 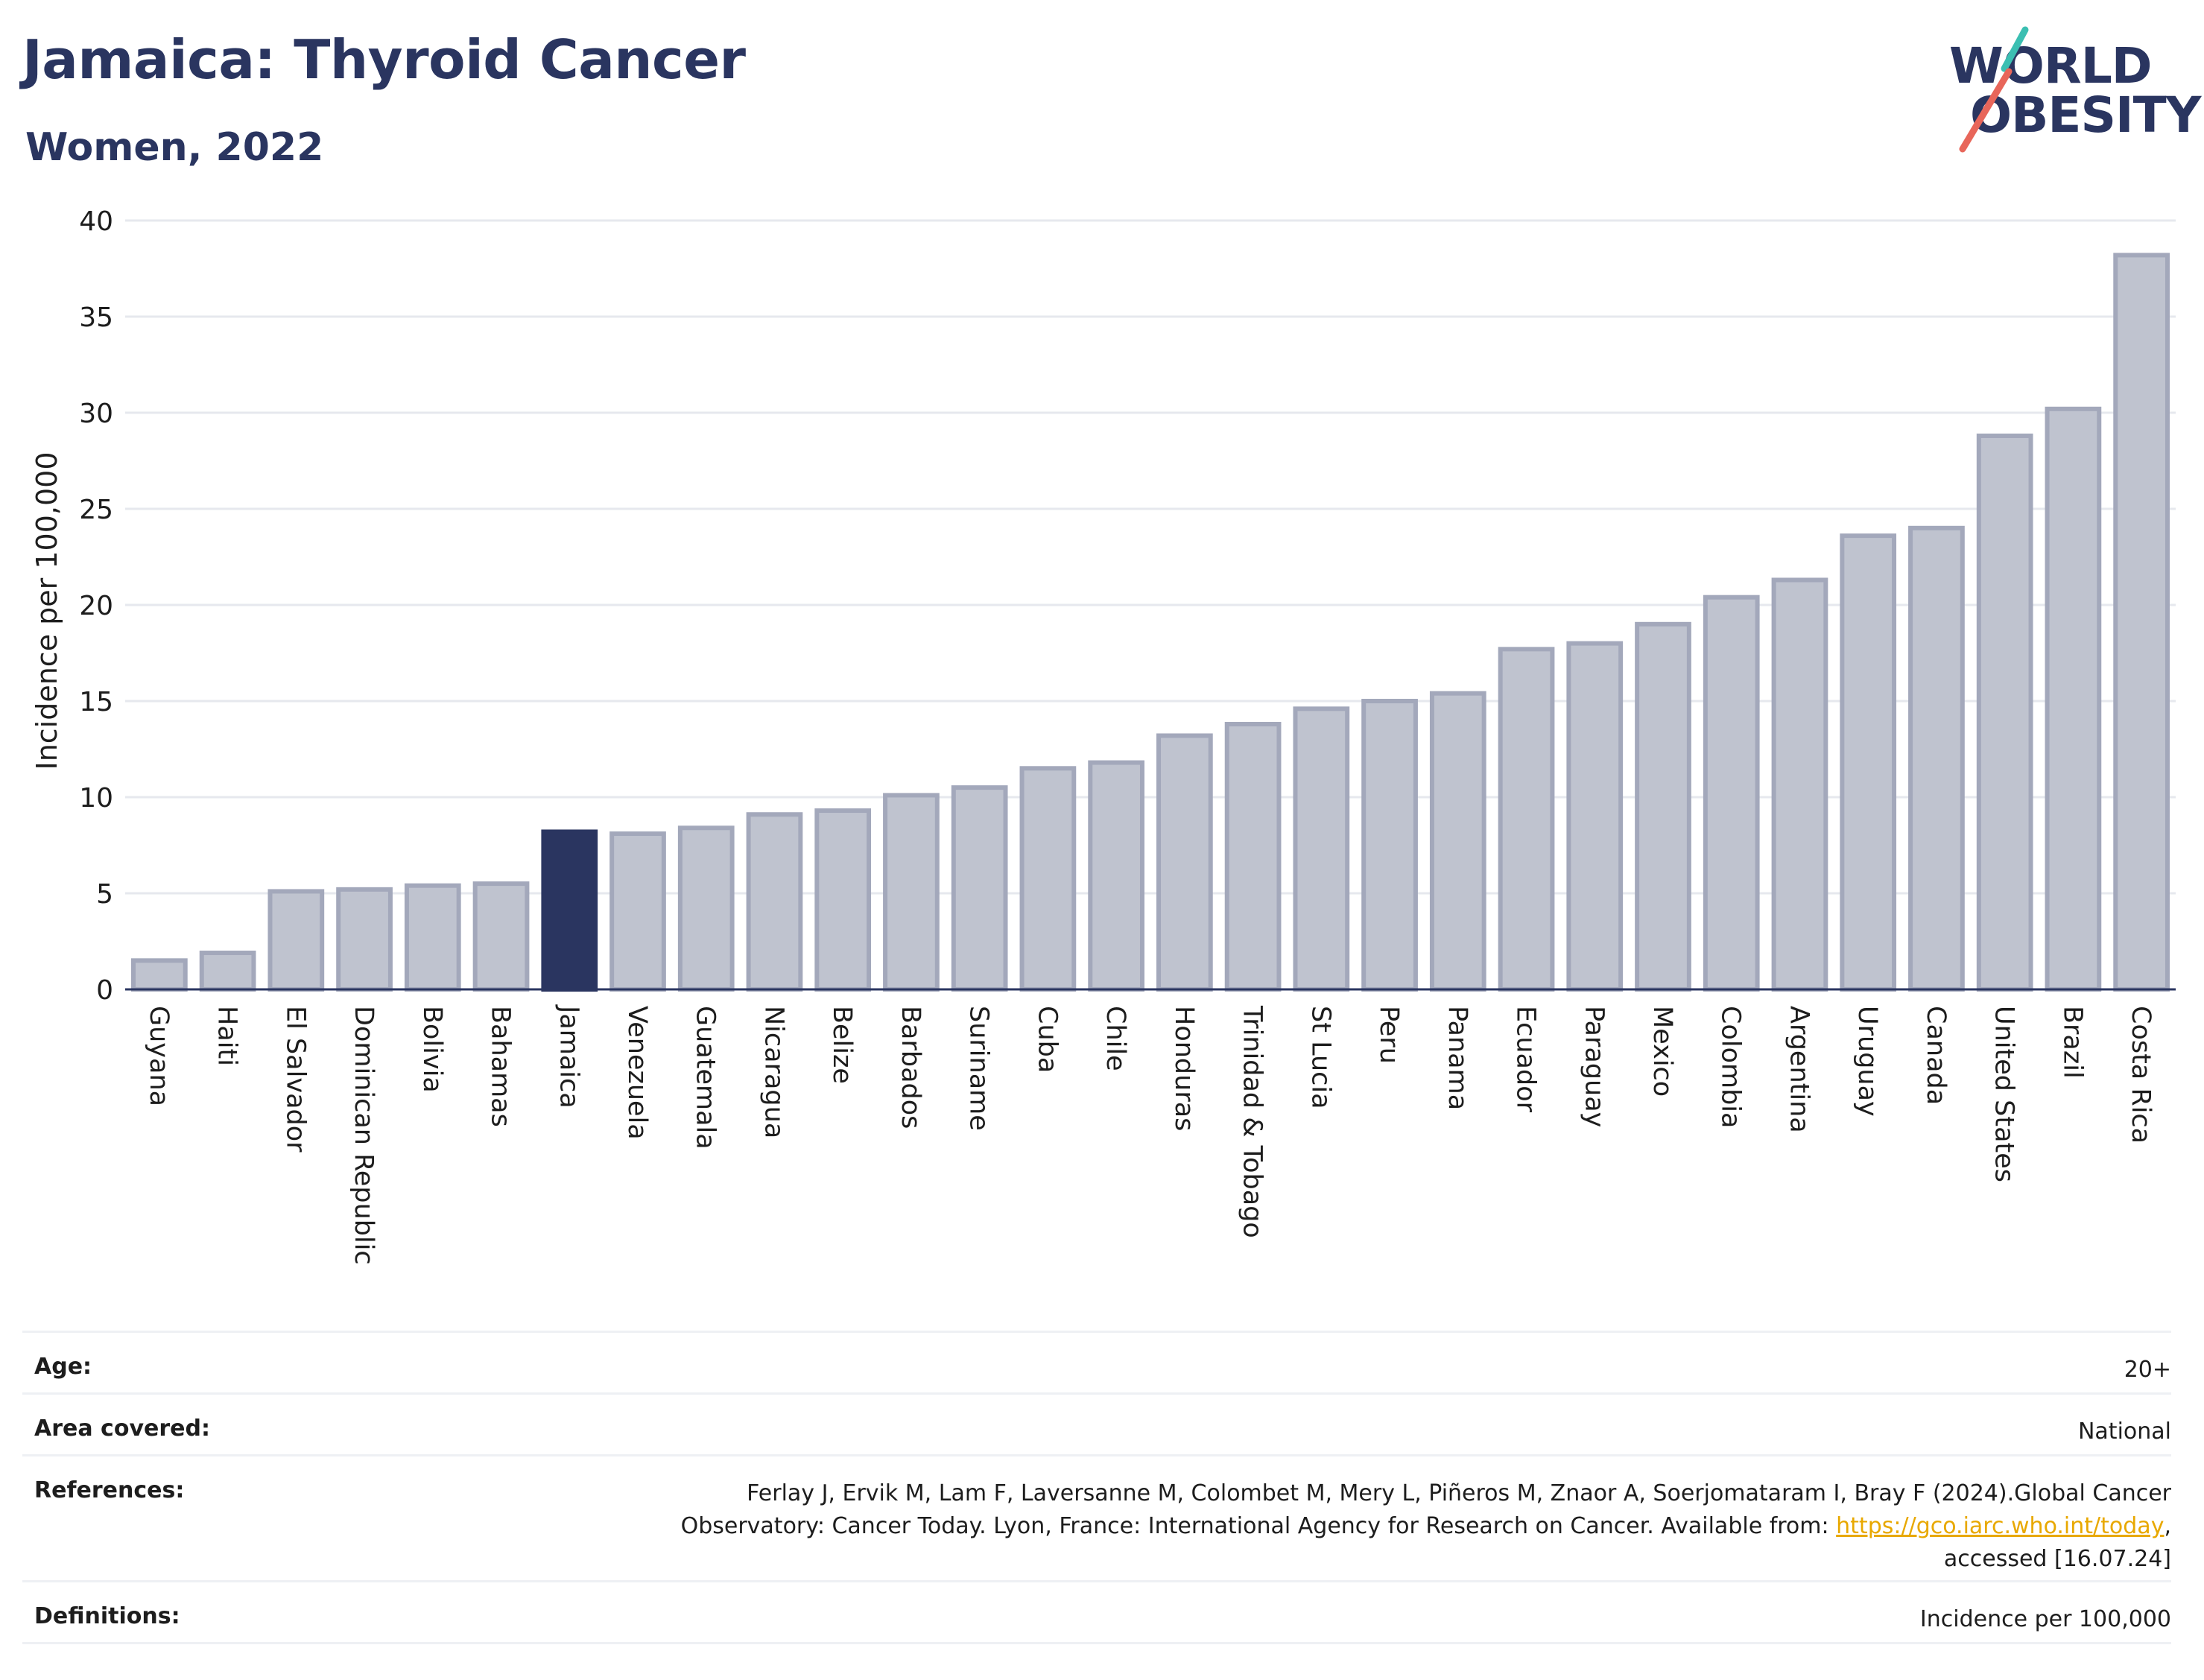 I want to click on x-tick-label: Dominican Republic, so click(x=364, y=1135).